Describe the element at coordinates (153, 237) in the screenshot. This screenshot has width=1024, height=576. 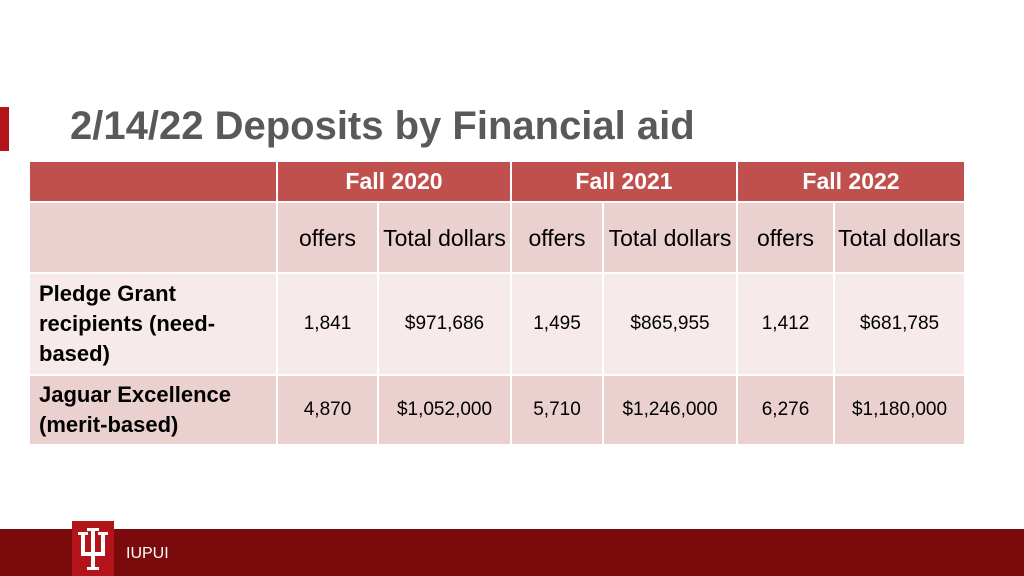
I see `subheader-corner-cell` at that location.